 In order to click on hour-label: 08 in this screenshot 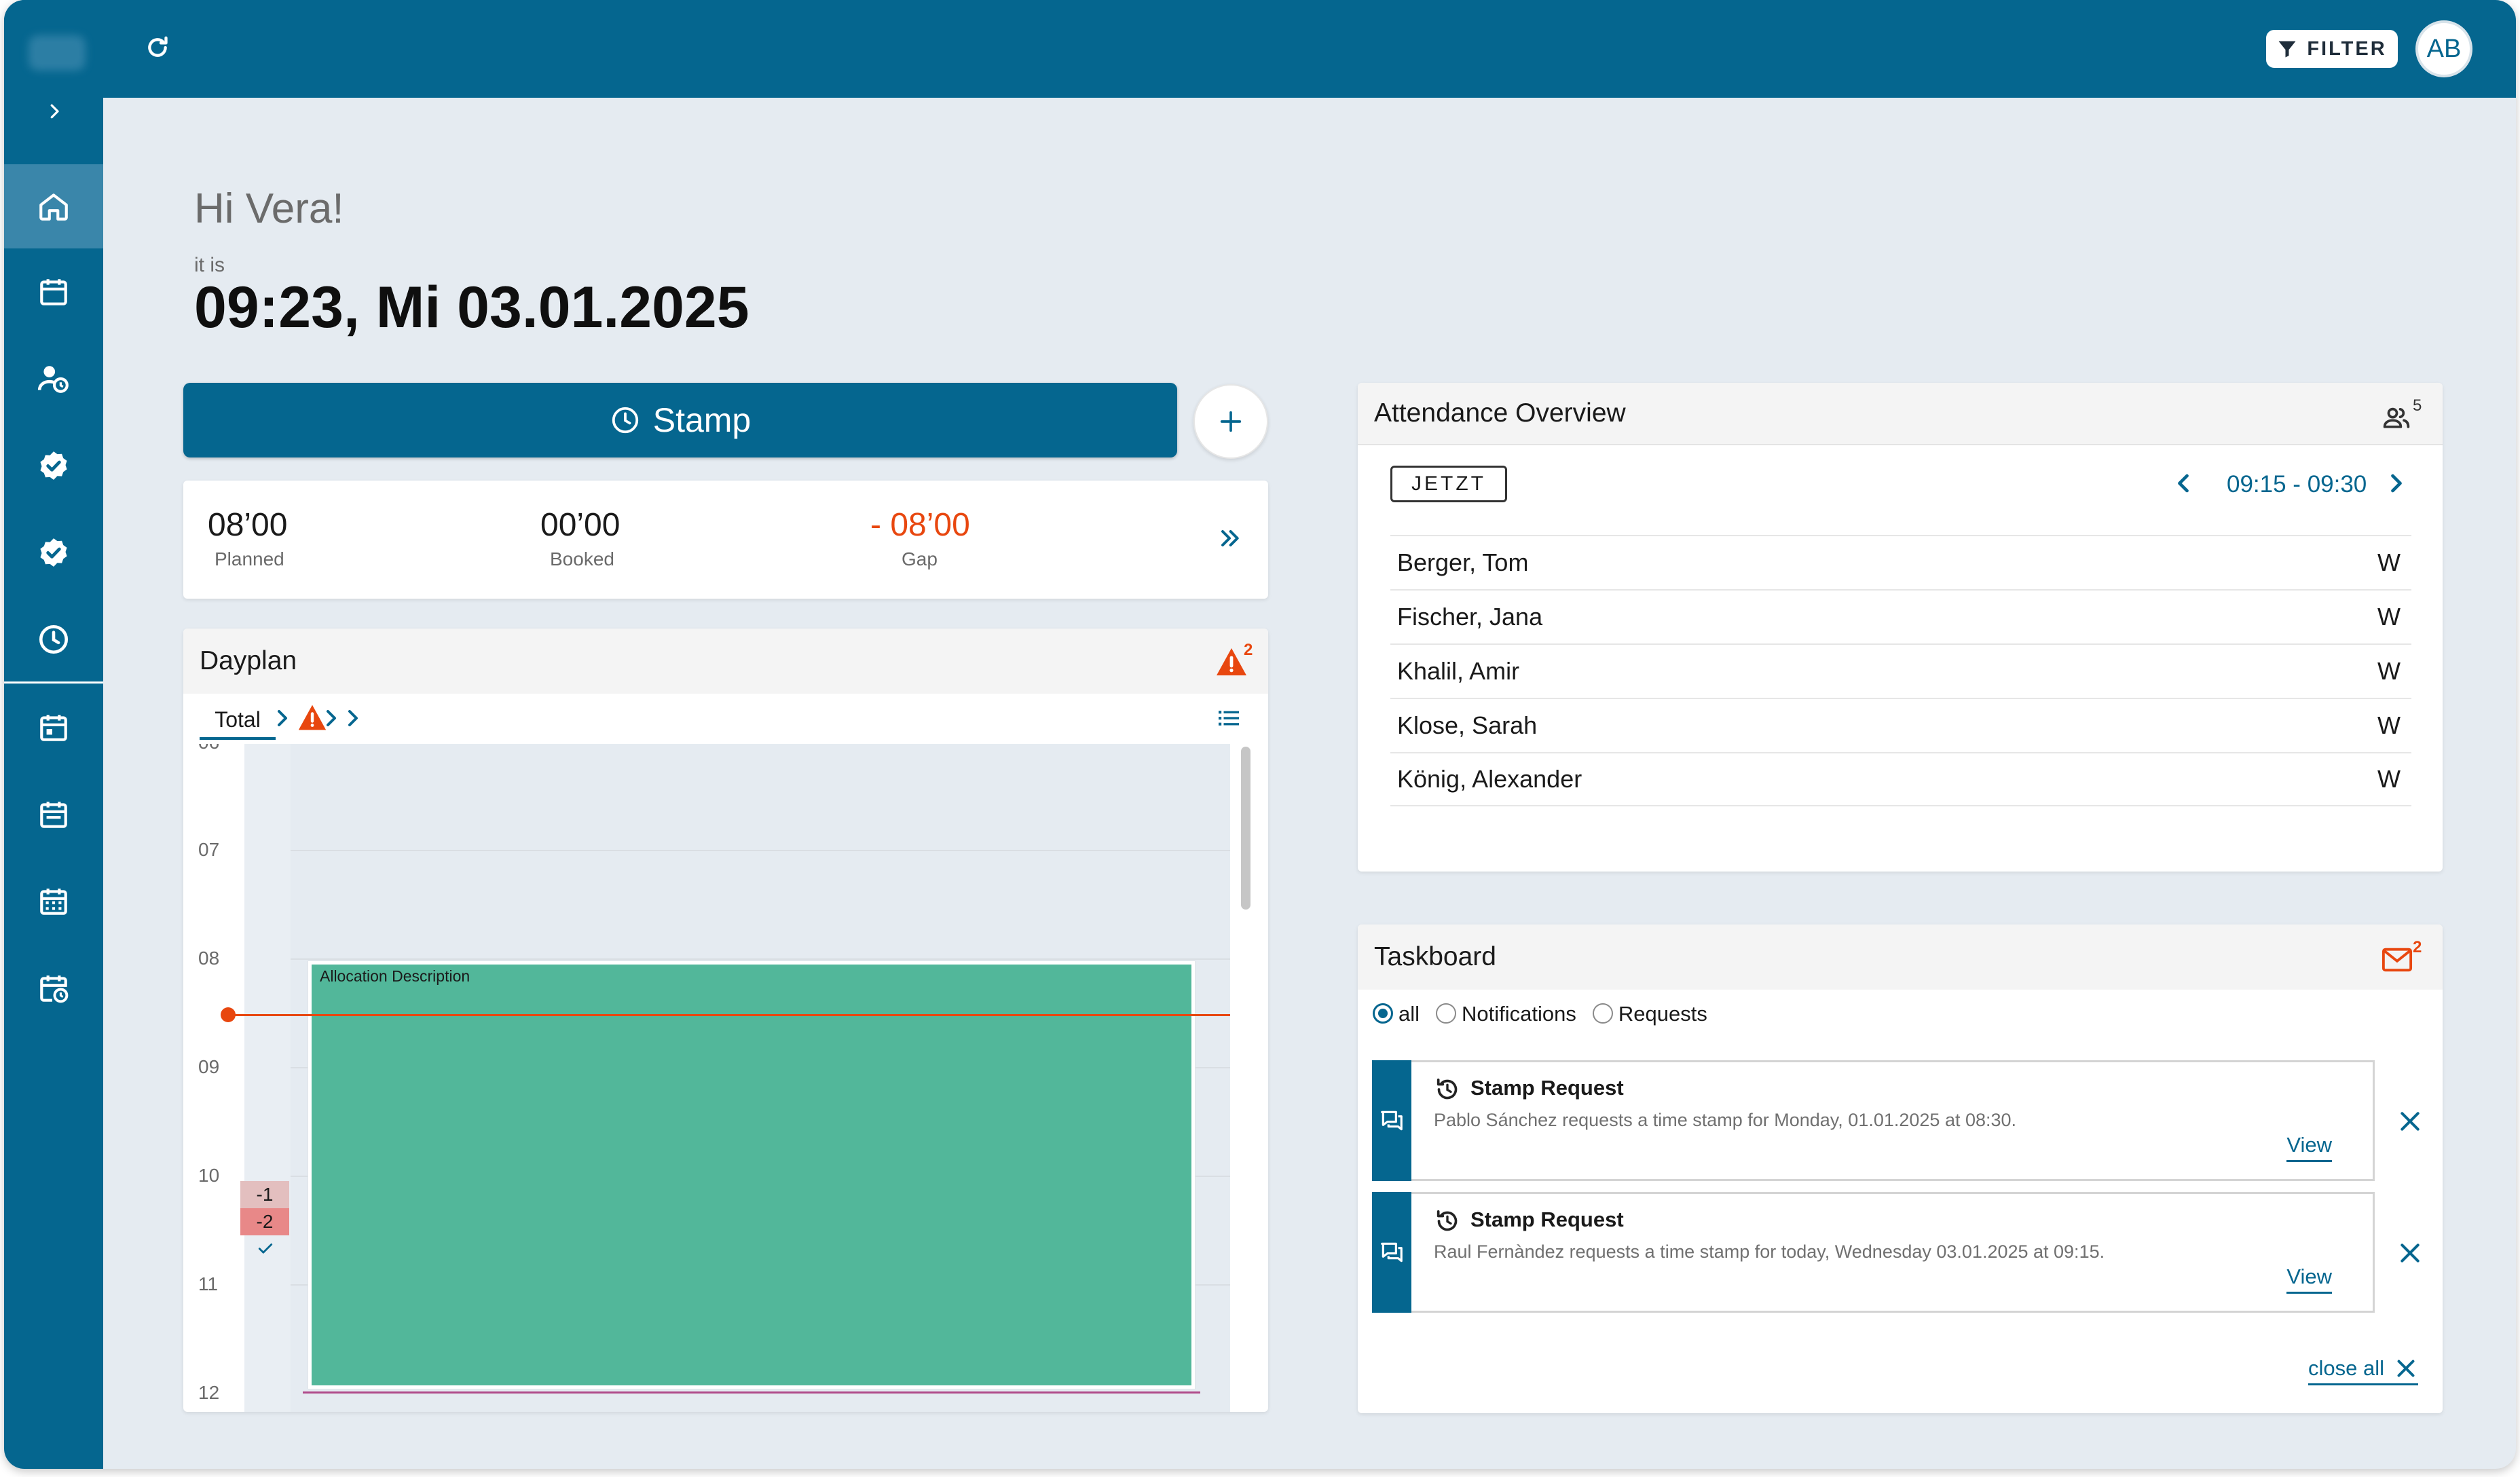, I will do `click(209, 958)`.